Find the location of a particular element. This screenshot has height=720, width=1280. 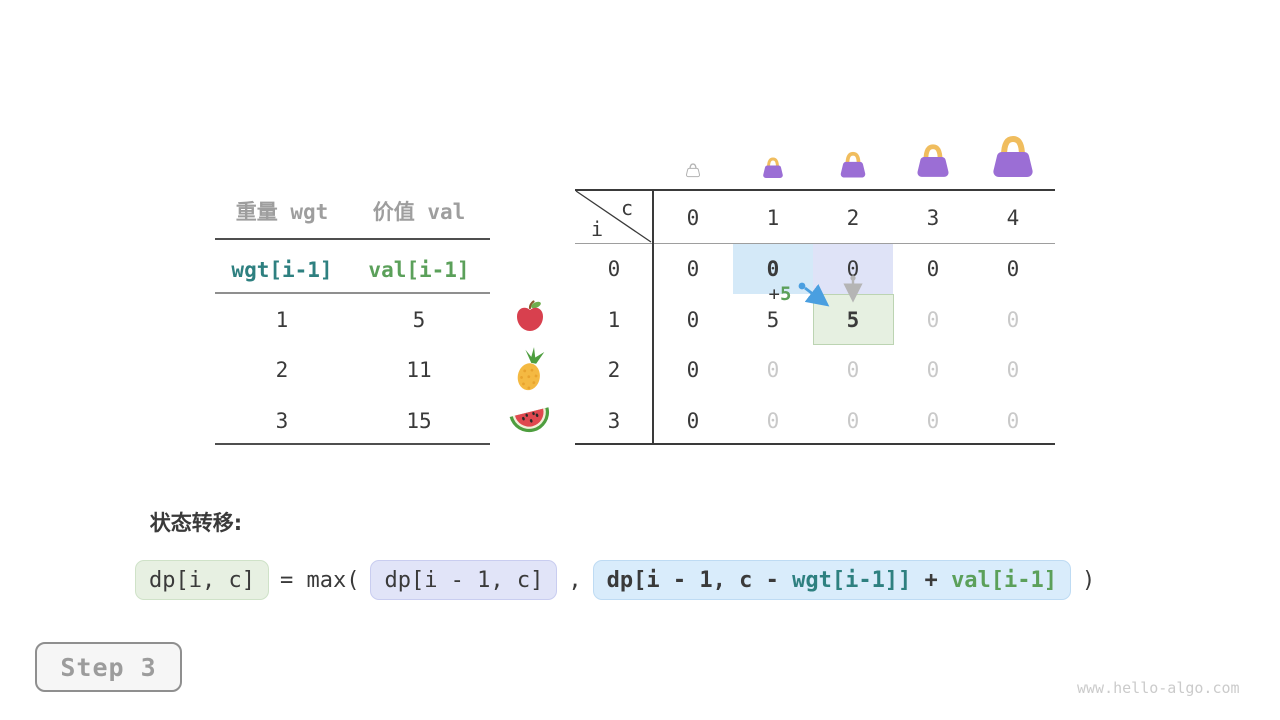

dp-row-header: 0 is located at coordinates (614, 269).